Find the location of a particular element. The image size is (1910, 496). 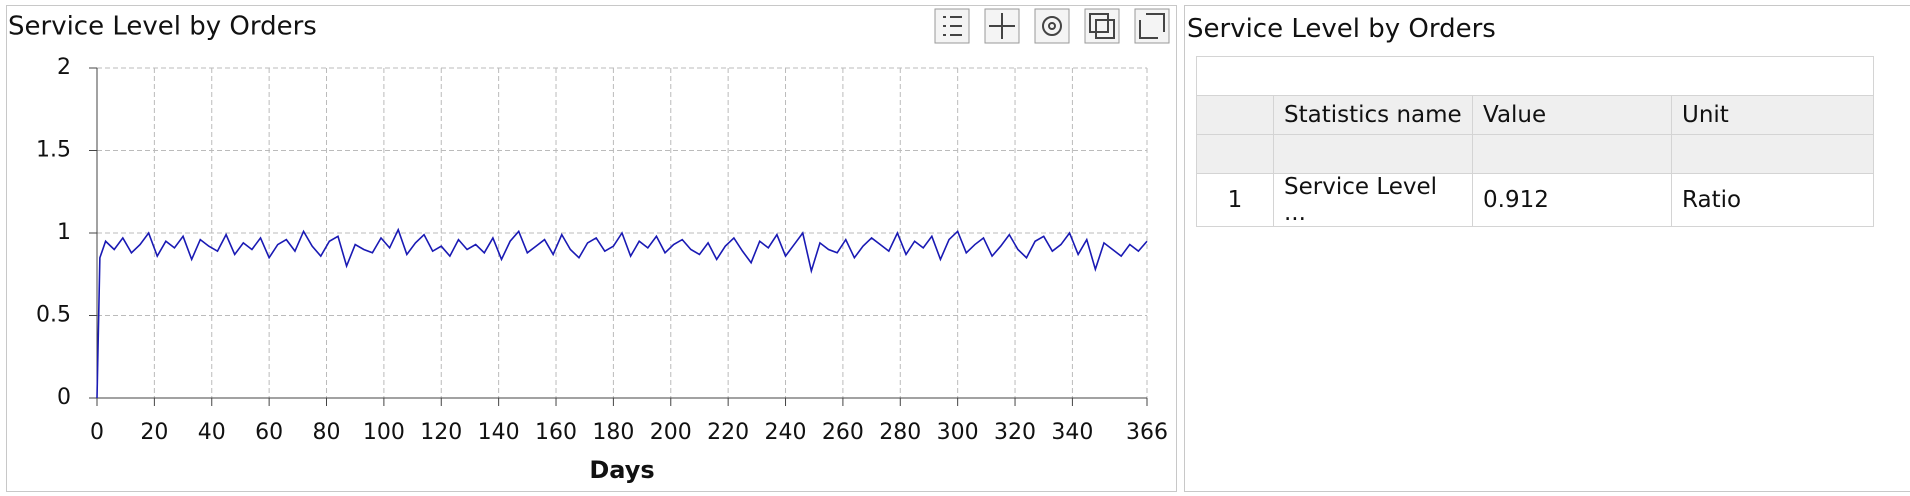

data-row: 1 Service Level ... 0.912 Ratio is located at coordinates (1535, 200).